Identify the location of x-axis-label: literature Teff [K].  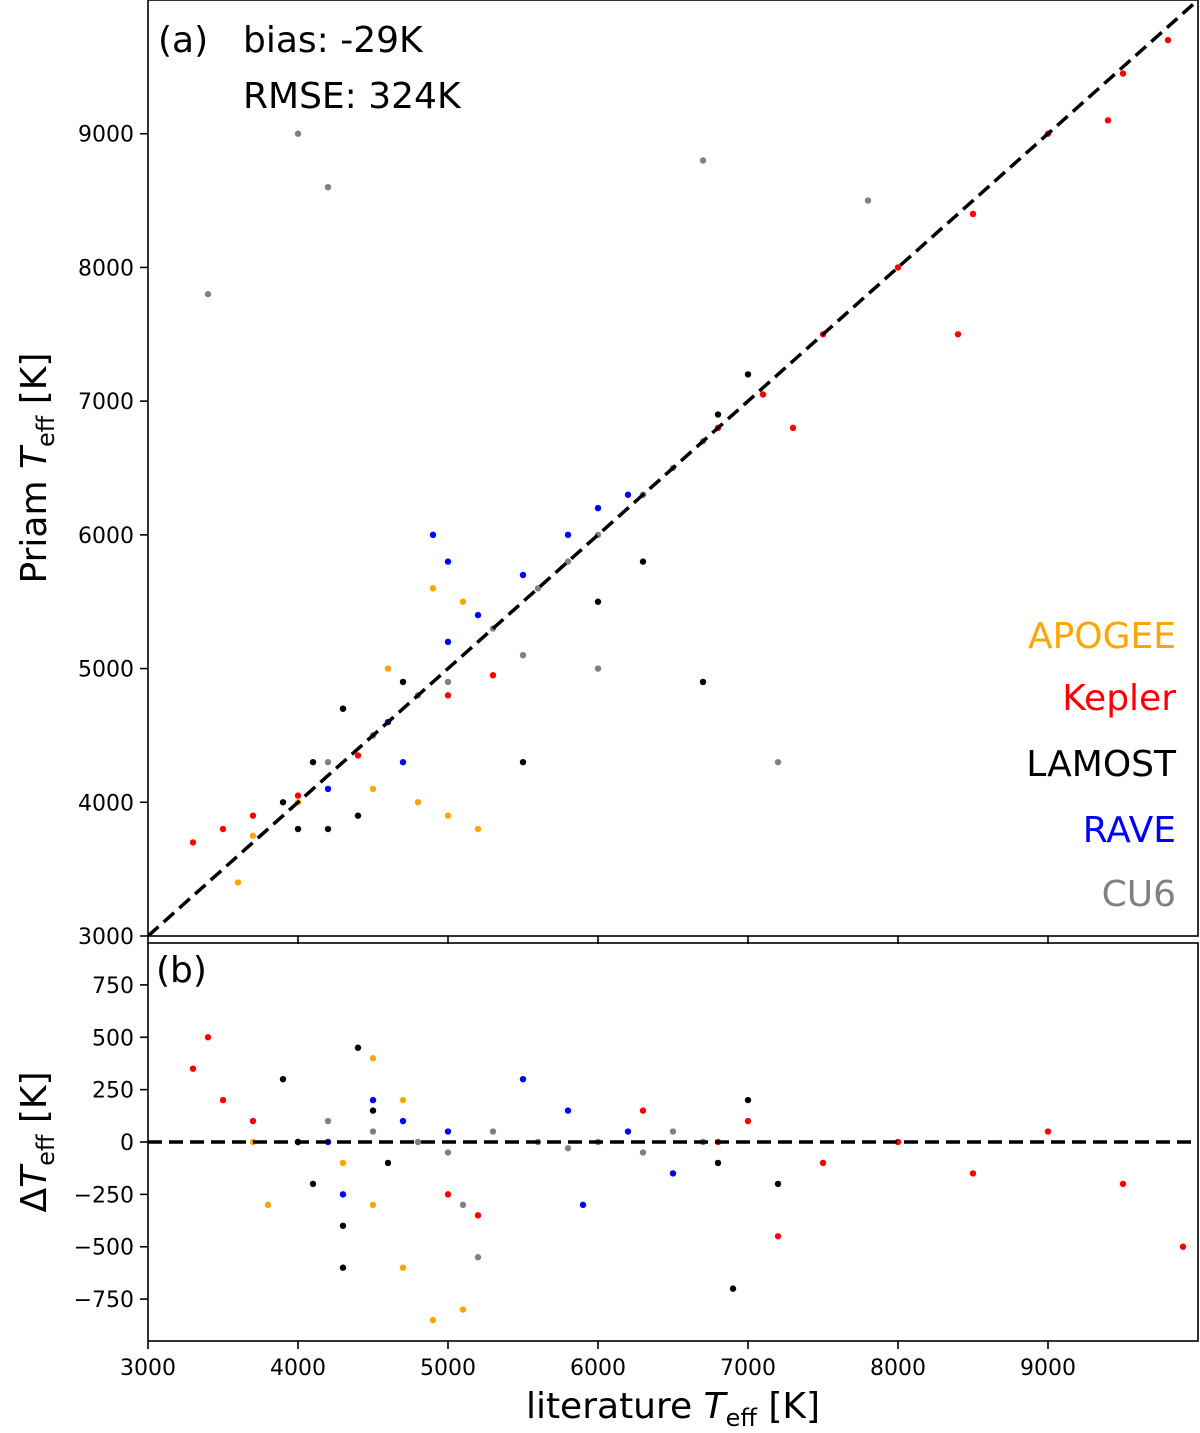
(673, 1409).